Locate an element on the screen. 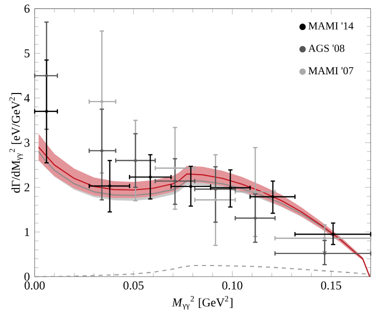 Image resolution: width=374 pixels, height=322 pixels. y-tick-label: 2 is located at coordinates (27, 187).